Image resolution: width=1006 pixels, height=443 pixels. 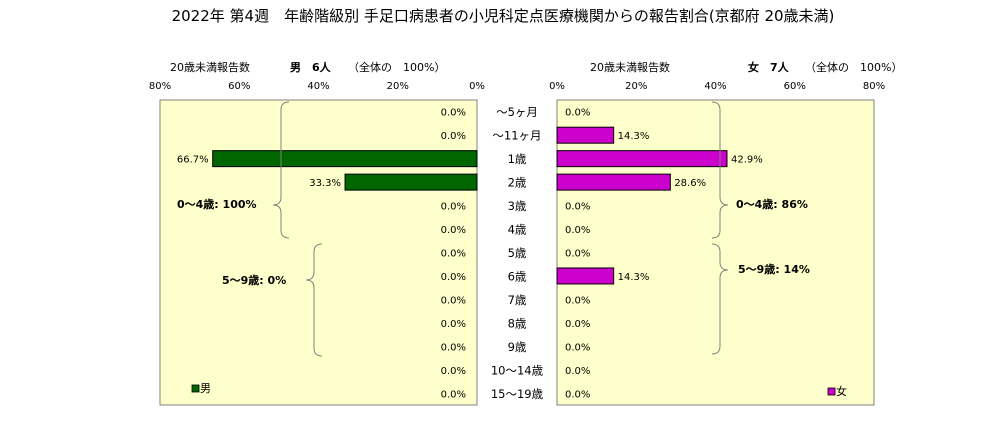 What do you see at coordinates (311, 67) in the screenshot?
I see `left-header-count: 男 6人` at bounding box center [311, 67].